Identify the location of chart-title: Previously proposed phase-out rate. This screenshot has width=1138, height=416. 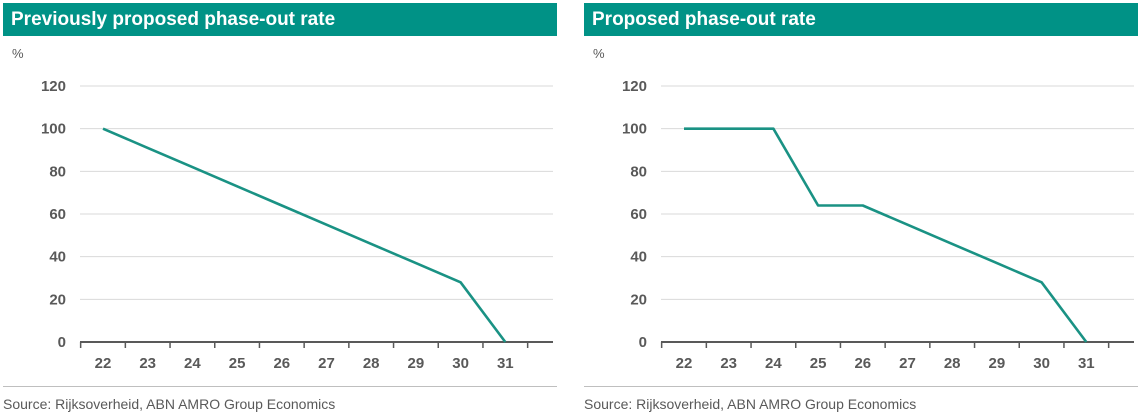
(280, 19).